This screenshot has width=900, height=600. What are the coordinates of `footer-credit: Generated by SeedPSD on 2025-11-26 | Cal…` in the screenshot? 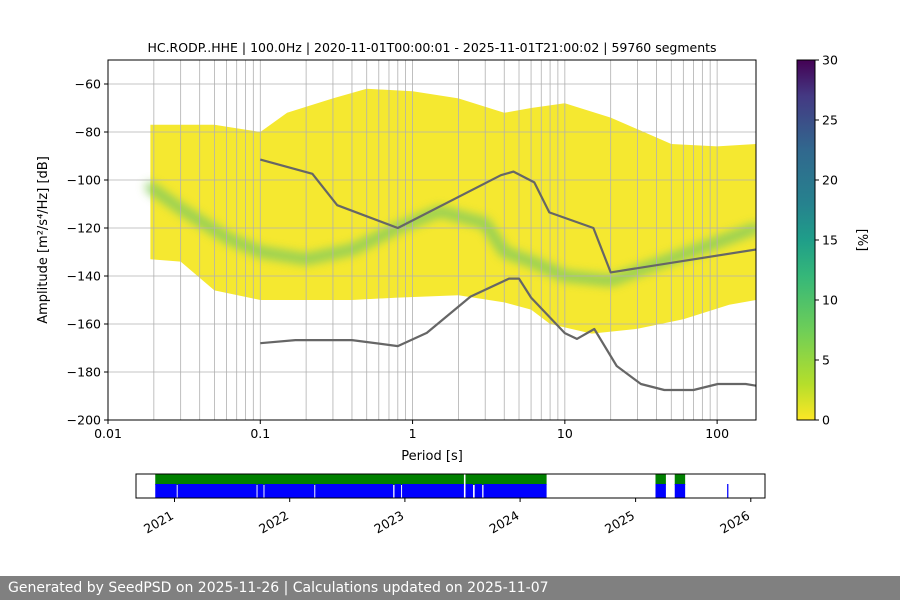 It's located at (450, 588).